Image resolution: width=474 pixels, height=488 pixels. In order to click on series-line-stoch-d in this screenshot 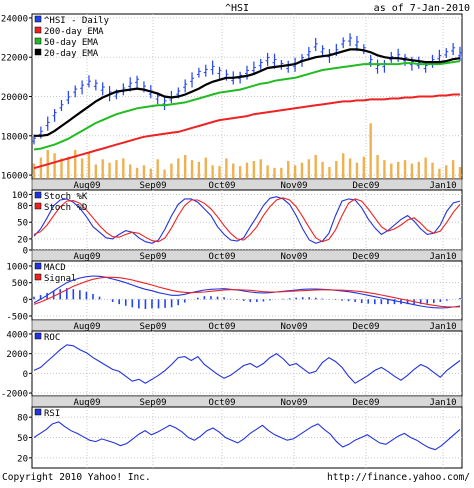, I will do `click(247, 220)`.